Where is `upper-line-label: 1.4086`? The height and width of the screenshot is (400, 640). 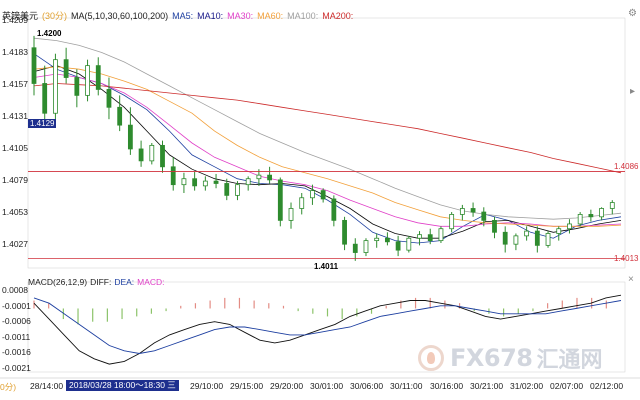 upper-line-label: 1.4086 is located at coordinates (626, 166).